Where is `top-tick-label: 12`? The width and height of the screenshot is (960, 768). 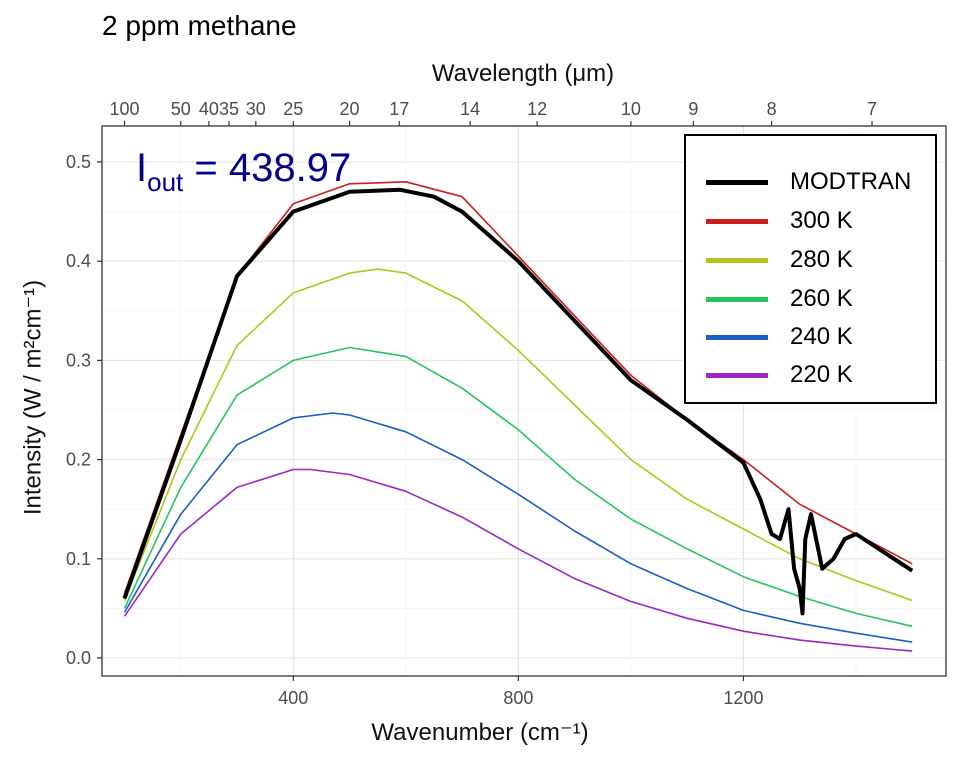 top-tick-label: 12 is located at coordinates (537, 109).